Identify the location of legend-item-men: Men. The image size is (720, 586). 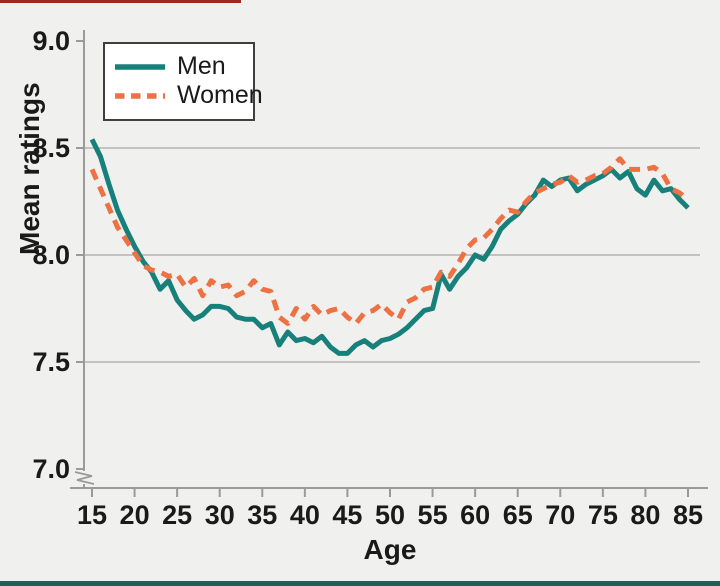
(178, 66).